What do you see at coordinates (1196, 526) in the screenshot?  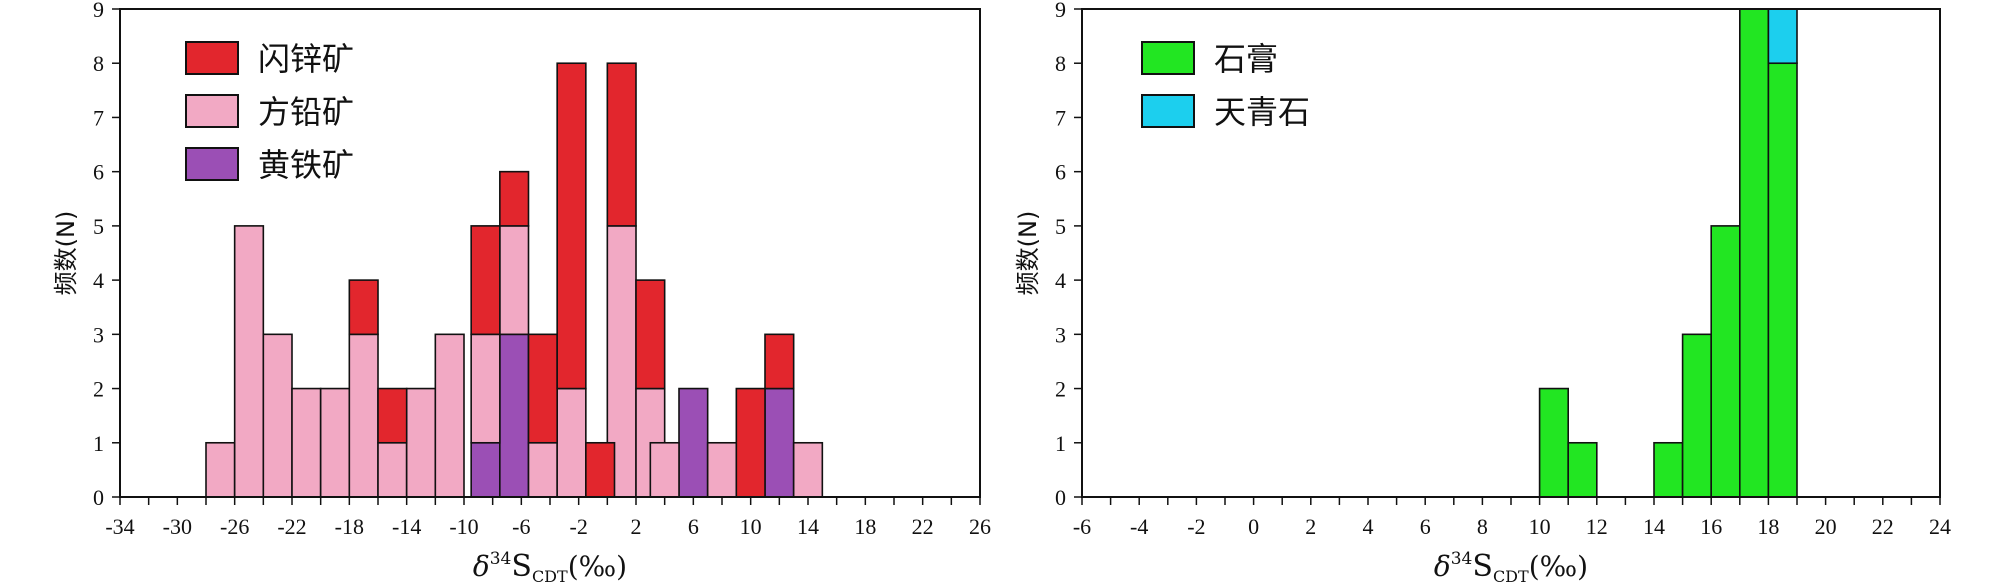 I see `right-x-tick-label: -2` at bounding box center [1196, 526].